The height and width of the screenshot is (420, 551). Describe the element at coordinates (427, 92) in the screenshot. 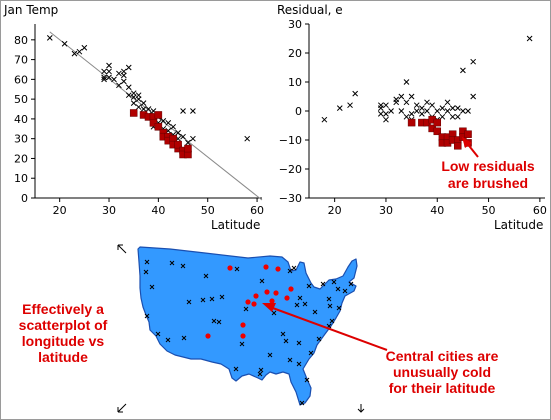

I see `residual-points` at that location.